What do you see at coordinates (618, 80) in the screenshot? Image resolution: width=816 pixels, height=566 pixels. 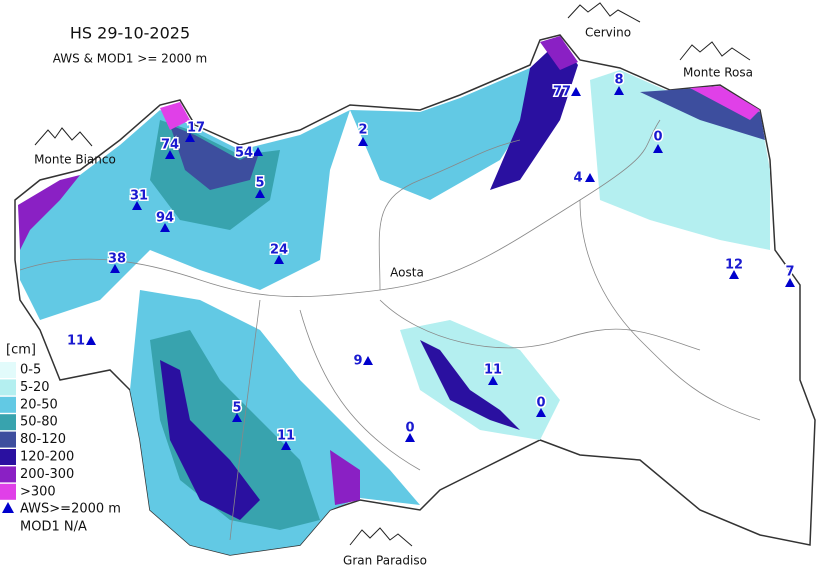 I see `station-value: 8` at bounding box center [618, 80].